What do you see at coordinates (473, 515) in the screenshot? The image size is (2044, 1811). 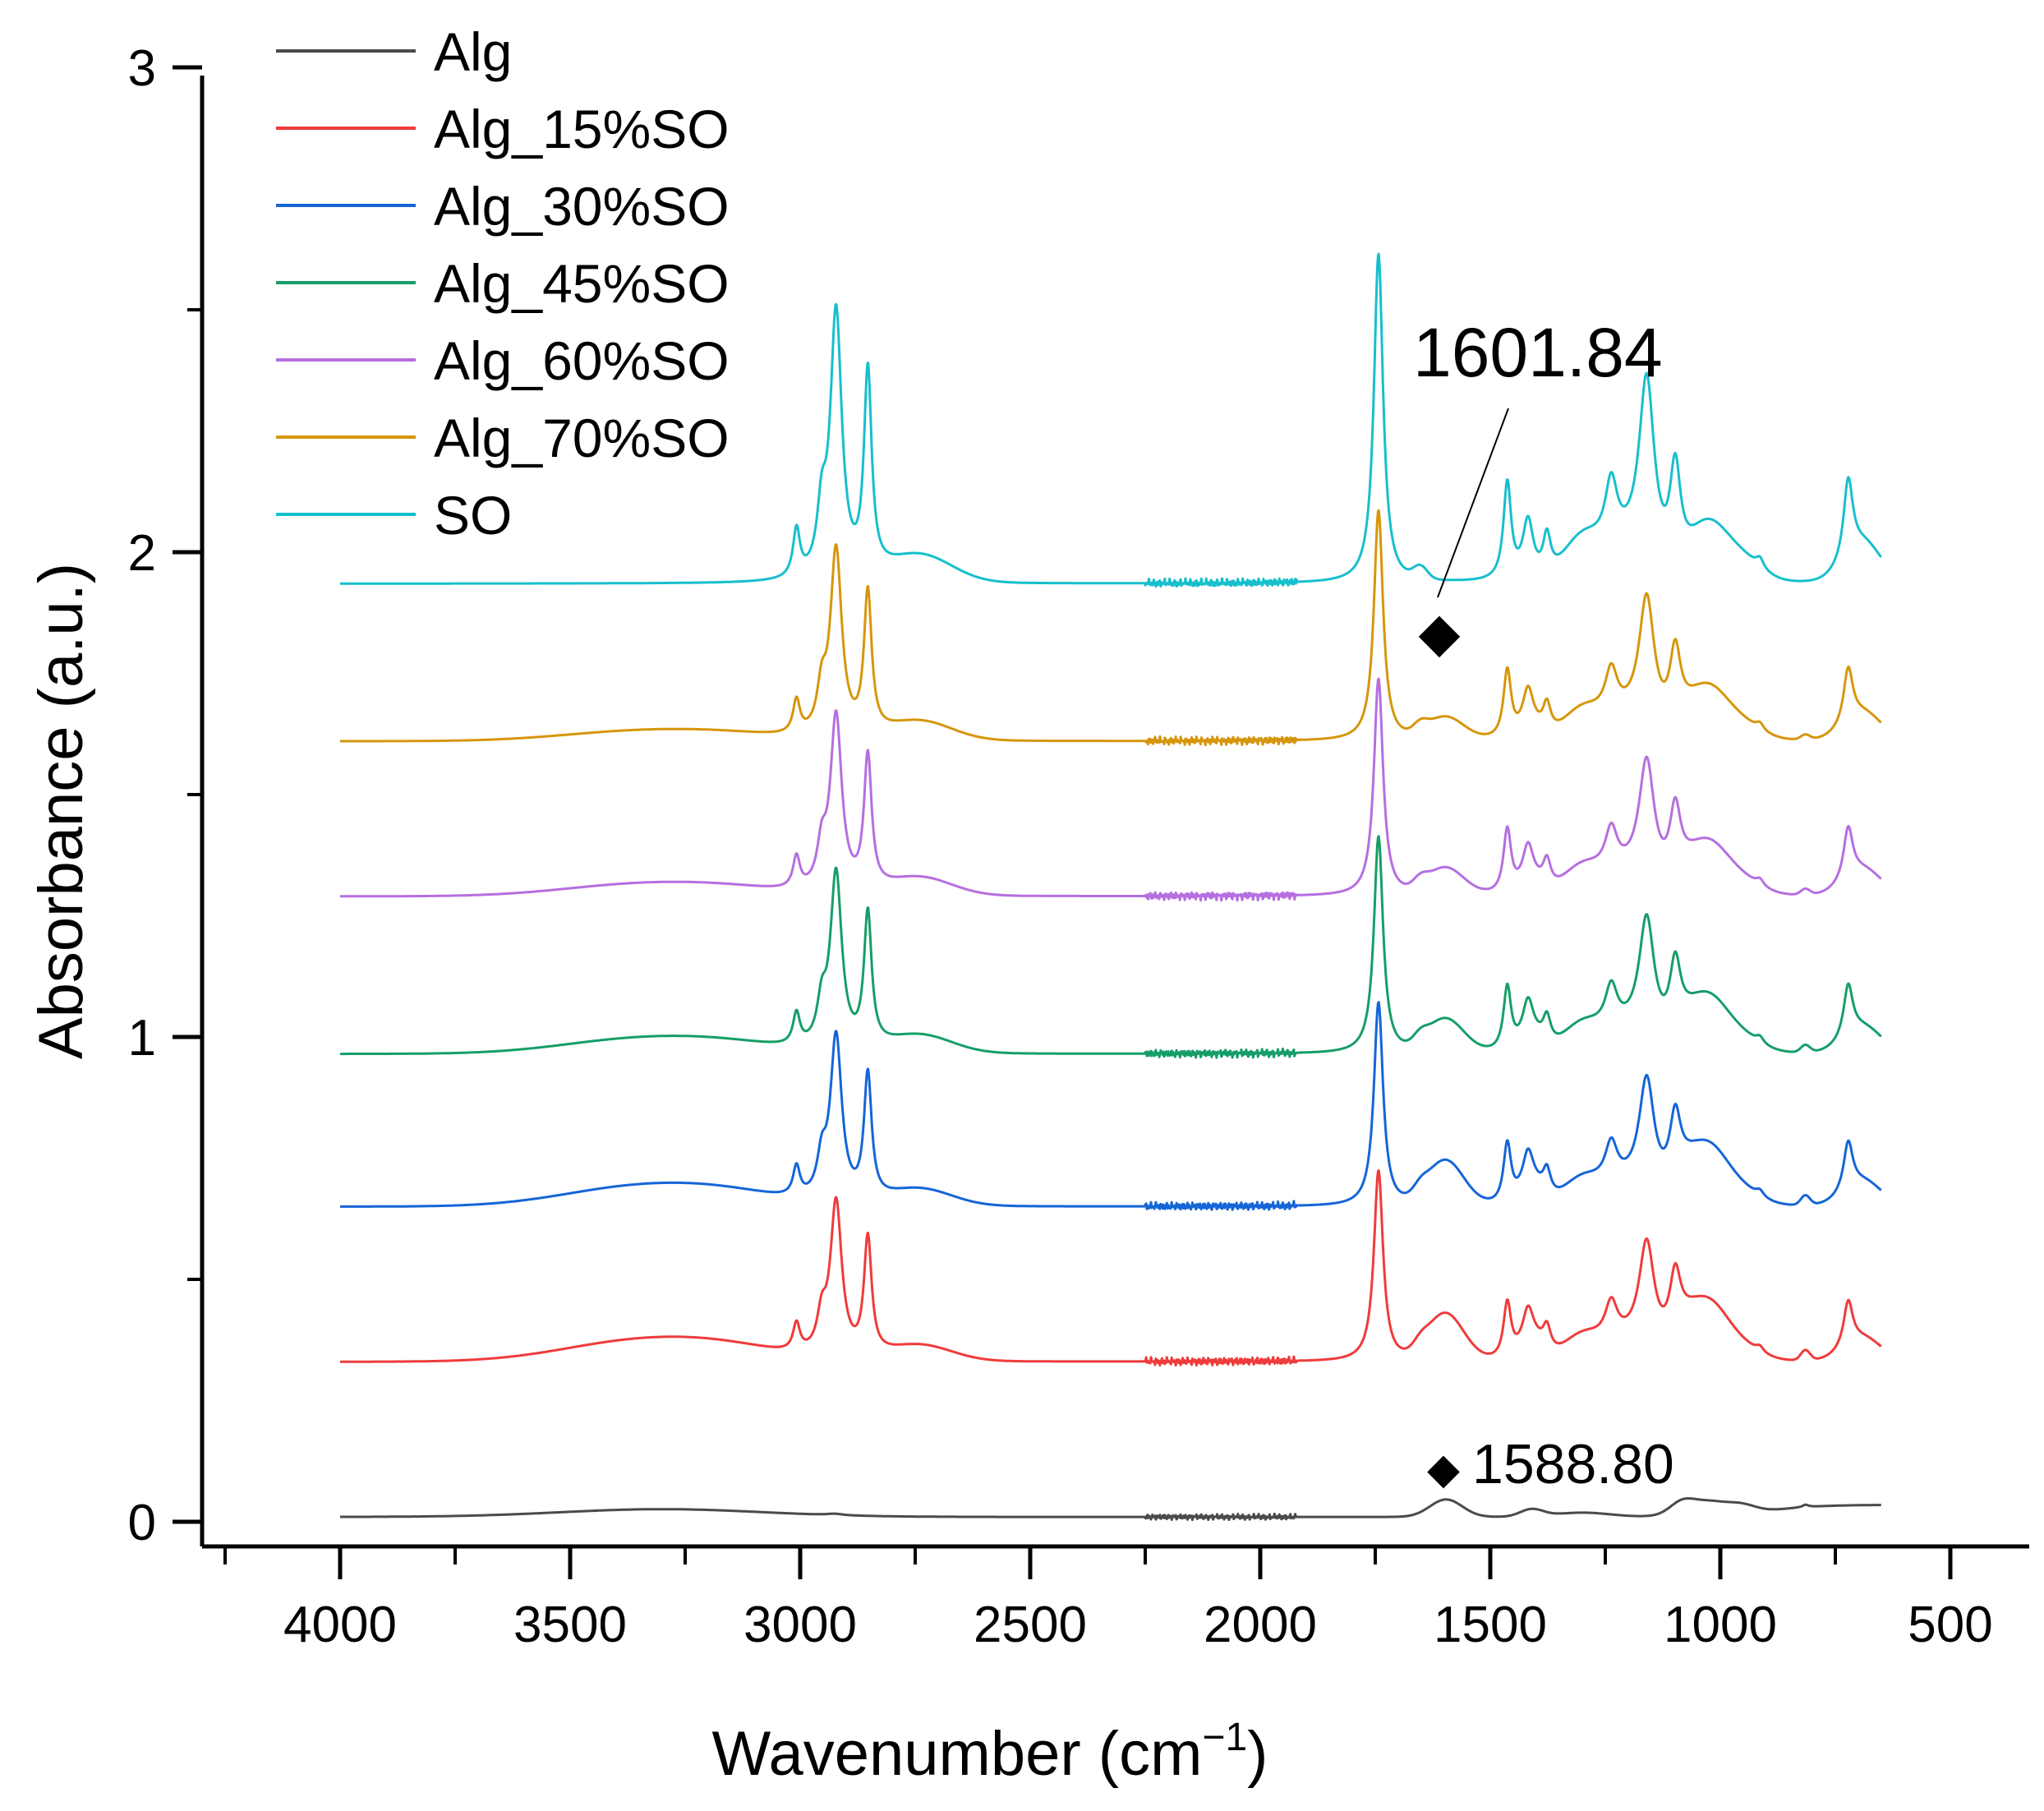 I see `legend-label: SO` at bounding box center [473, 515].